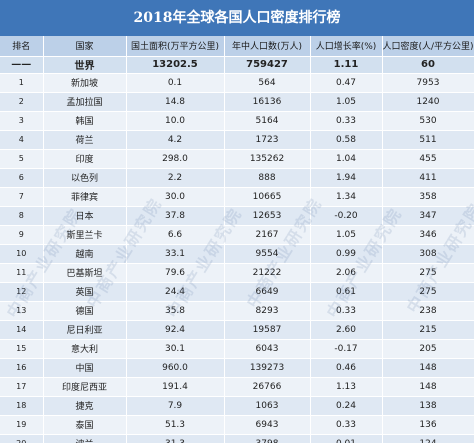 This screenshot has width=474, height=443. What do you see at coordinates (175, 102) in the screenshot?
I see `cell-area: 14.8` at bounding box center [175, 102].